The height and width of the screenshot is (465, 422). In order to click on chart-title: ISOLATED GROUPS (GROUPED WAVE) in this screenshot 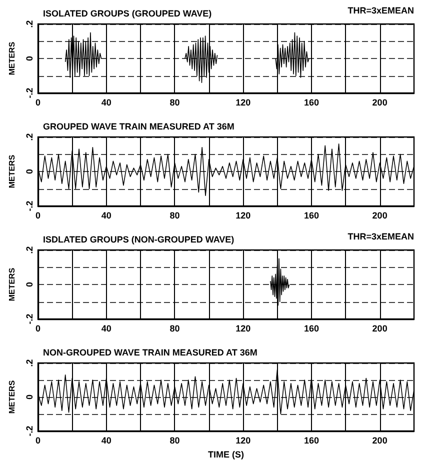, I will do `click(127, 13)`.